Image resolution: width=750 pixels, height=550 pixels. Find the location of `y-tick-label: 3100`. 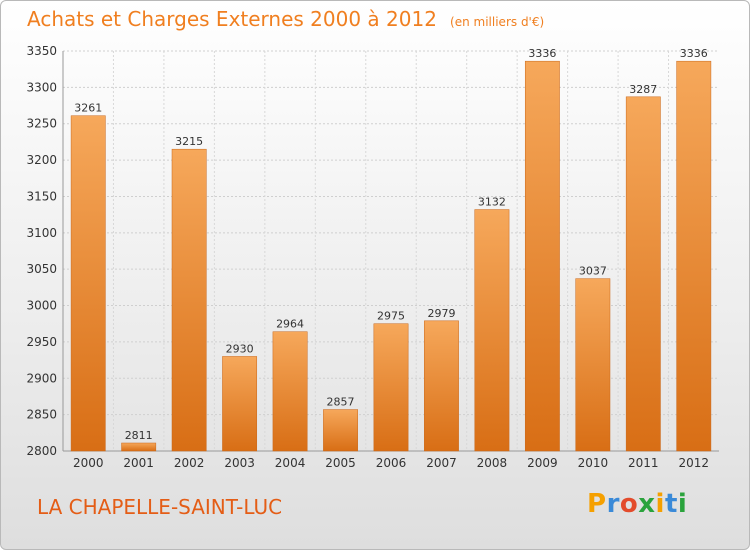

y-tick-label: 3100 is located at coordinates (41, 233).